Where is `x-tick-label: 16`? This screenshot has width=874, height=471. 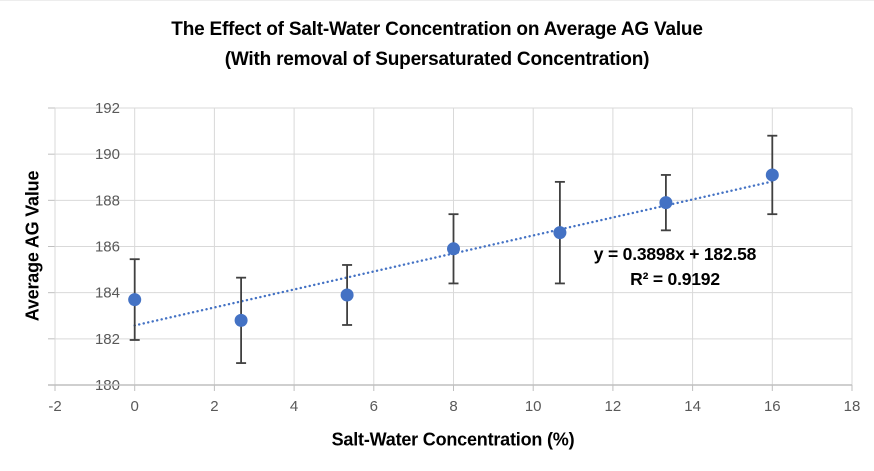 x-tick-label: 16 is located at coordinates (772, 406).